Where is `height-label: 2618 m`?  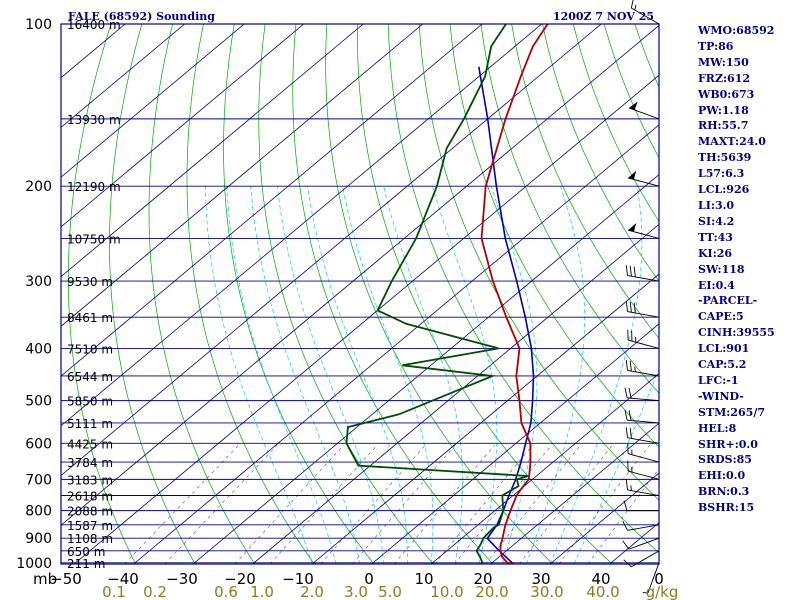
height-label: 2618 m is located at coordinates (90, 497).